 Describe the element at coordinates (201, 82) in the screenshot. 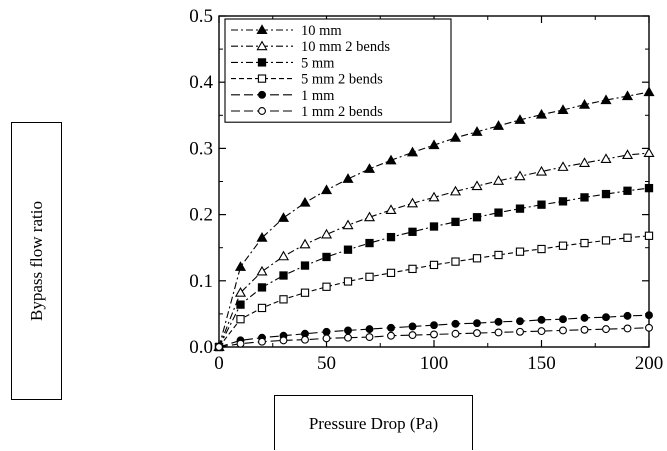

I see `y-tick-label: 0.4` at that location.